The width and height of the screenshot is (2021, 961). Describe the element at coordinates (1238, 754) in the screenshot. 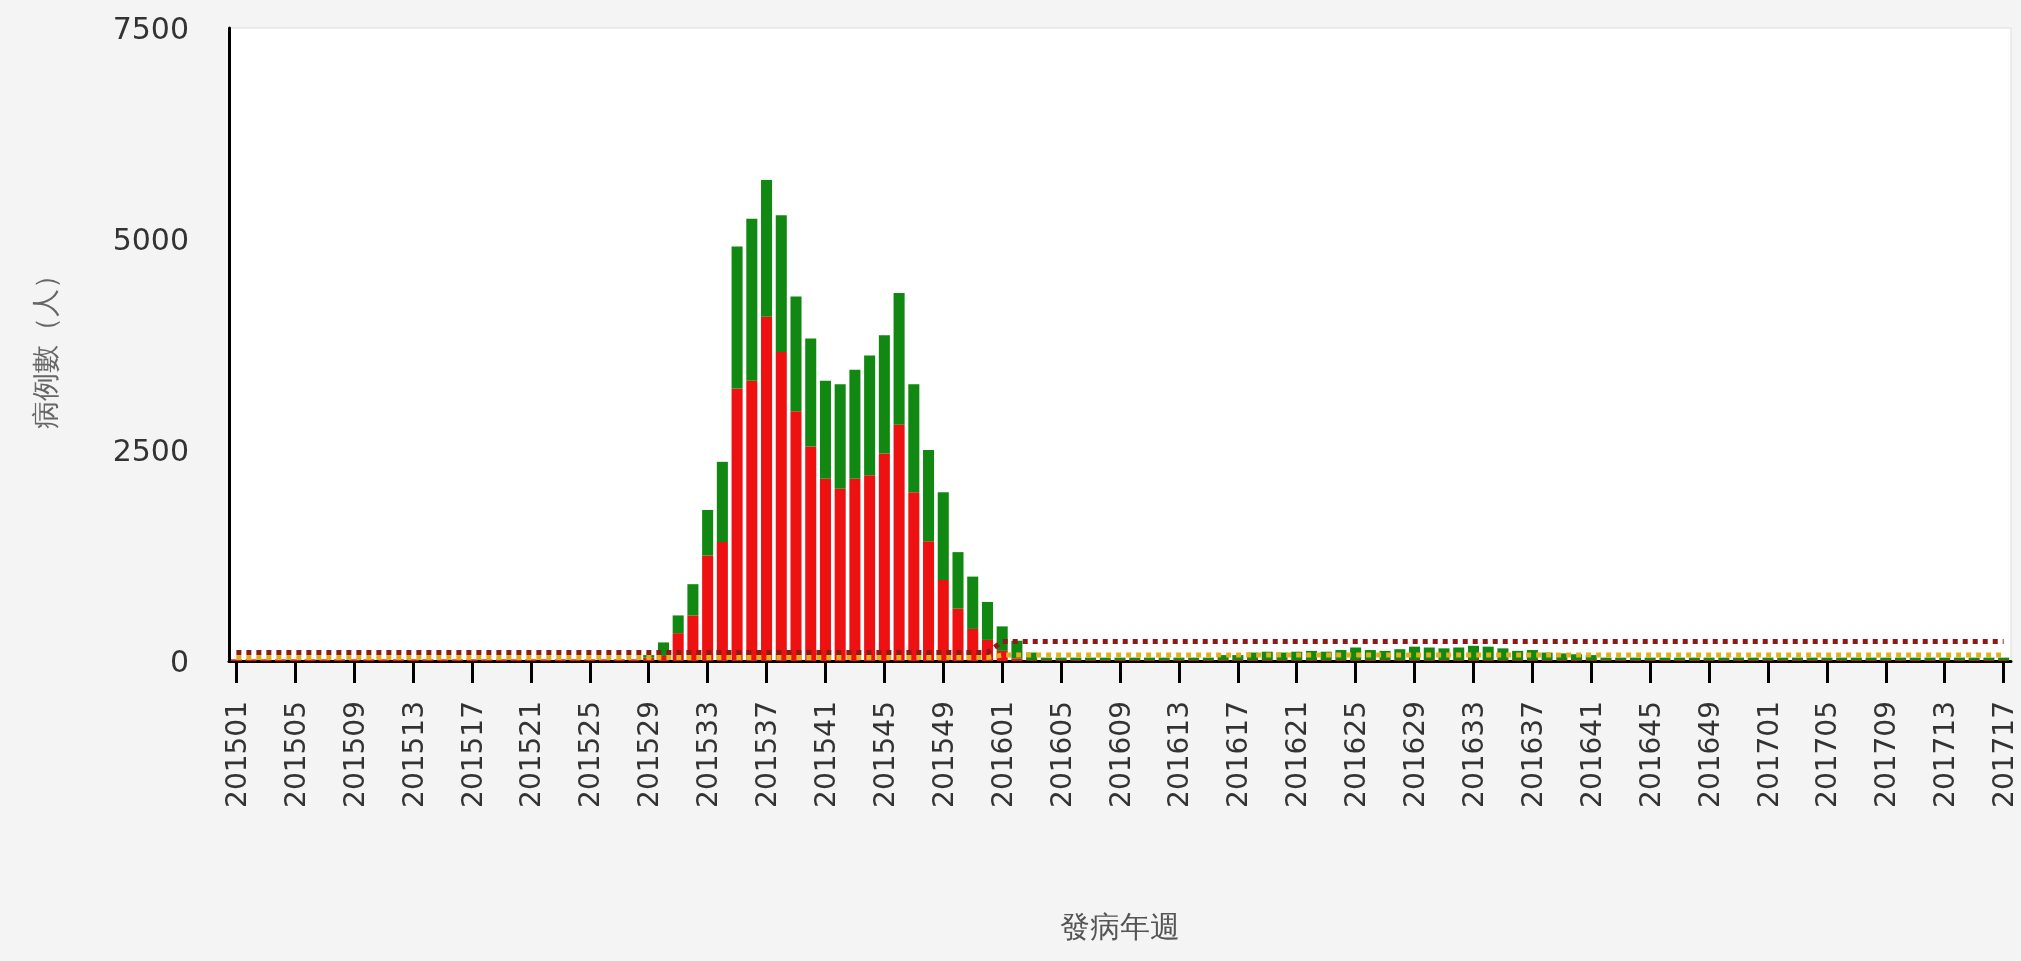

I see `x-tick-label: 201617` at that location.